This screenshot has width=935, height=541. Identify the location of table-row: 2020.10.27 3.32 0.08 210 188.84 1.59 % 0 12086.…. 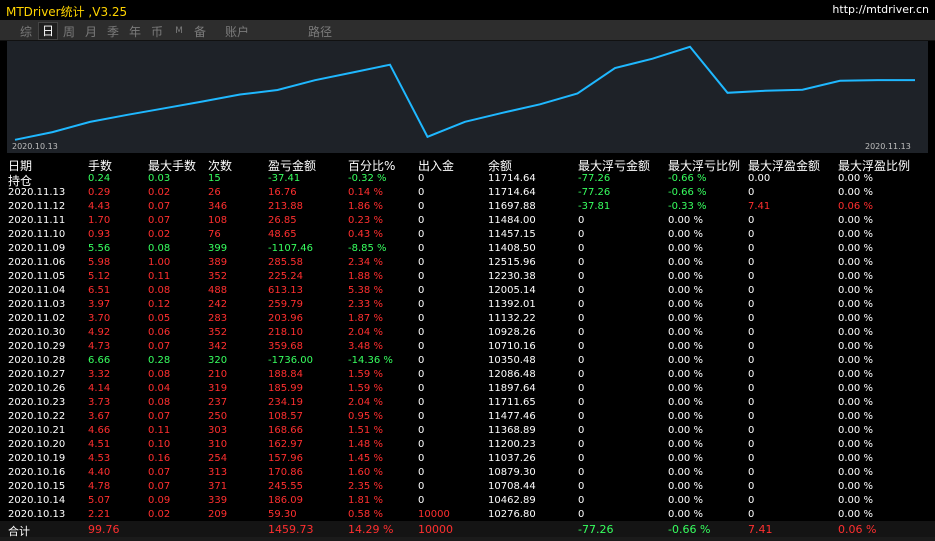
(465, 376).